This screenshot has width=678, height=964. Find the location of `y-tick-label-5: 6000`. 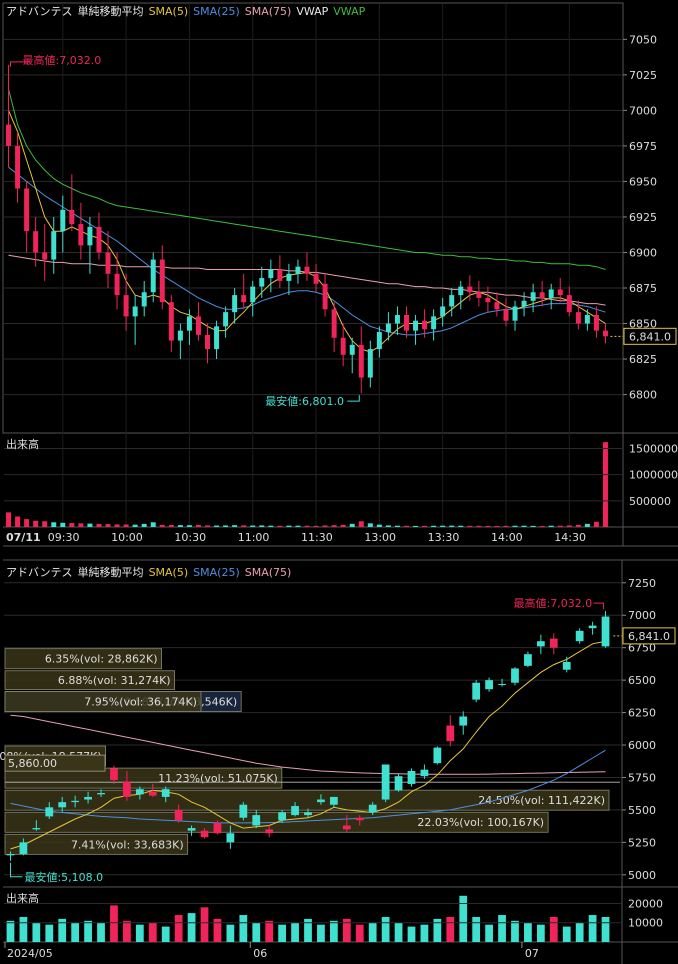

y-tick-label-5: 6000 is located at coordinates (642, 745).